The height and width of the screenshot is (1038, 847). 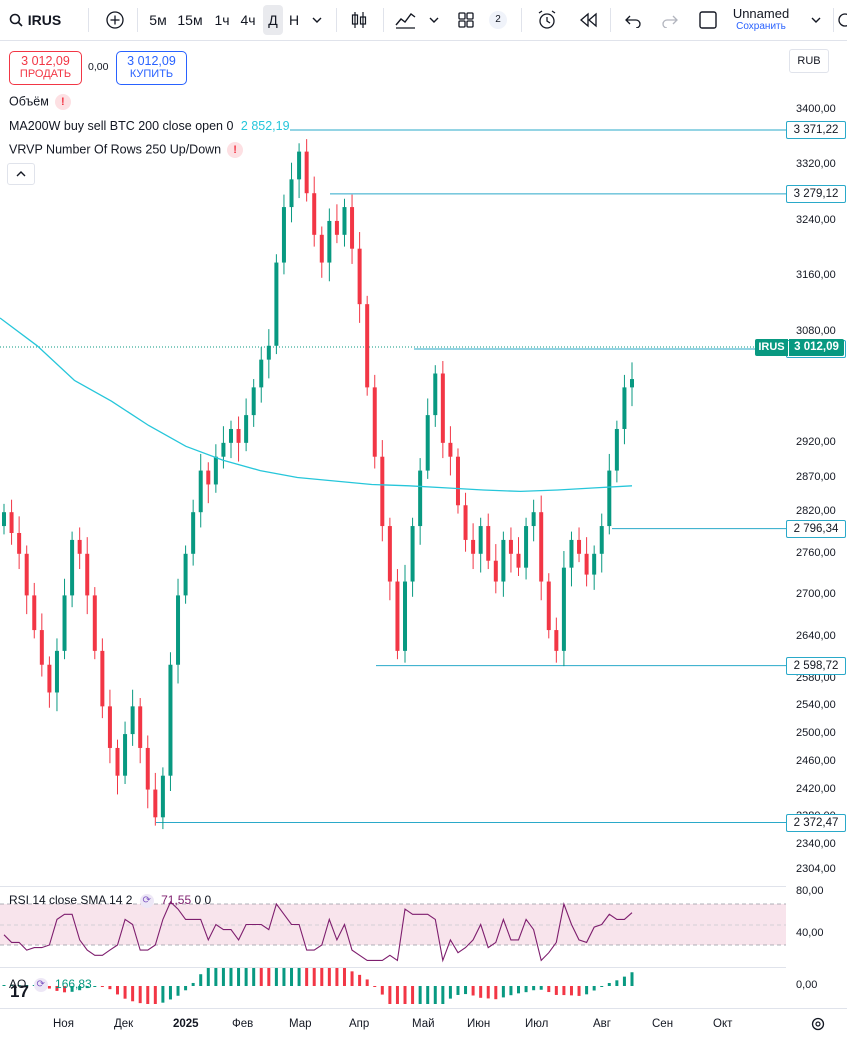 What do you see at coordinates (663, 1024) in the screenshot?
I see `time-axis-label: Сен` at bounding box center [663, 1024].